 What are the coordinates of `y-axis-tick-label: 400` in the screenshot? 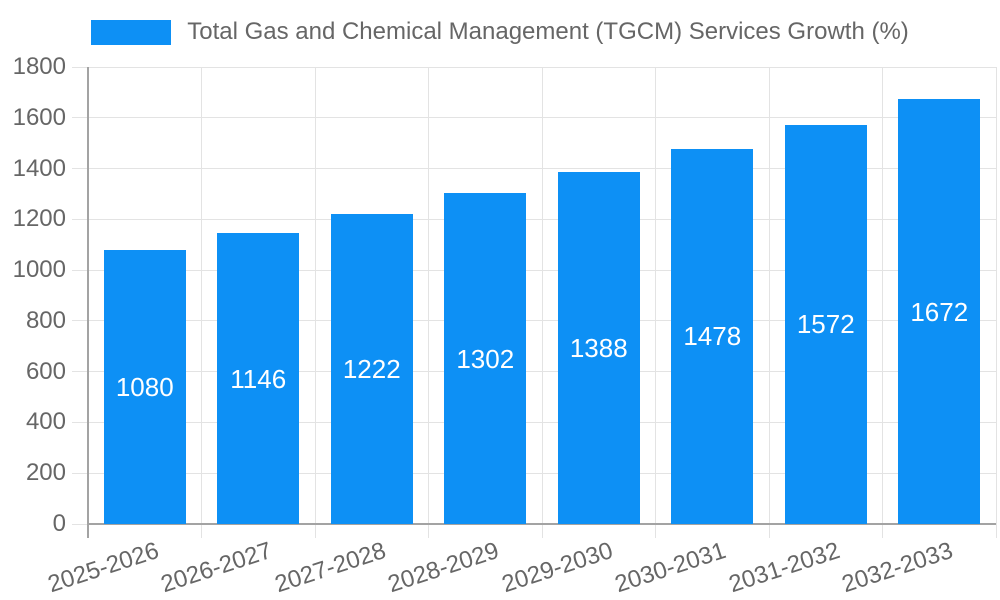 It's located at (45, 422).